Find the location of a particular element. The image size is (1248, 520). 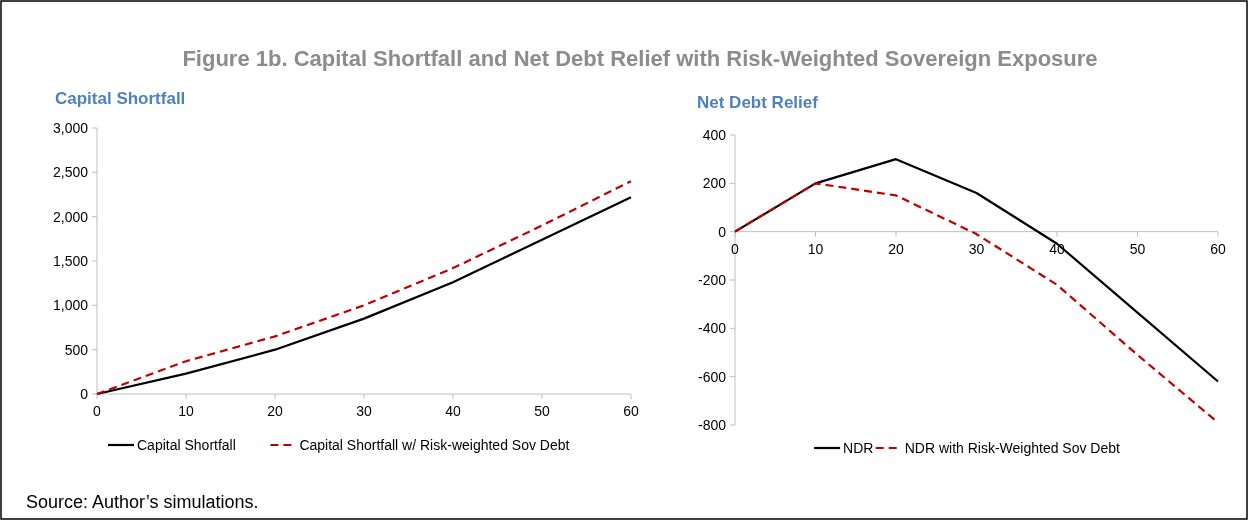

y-tick-label: 500 is located at coordinates (76, 349).